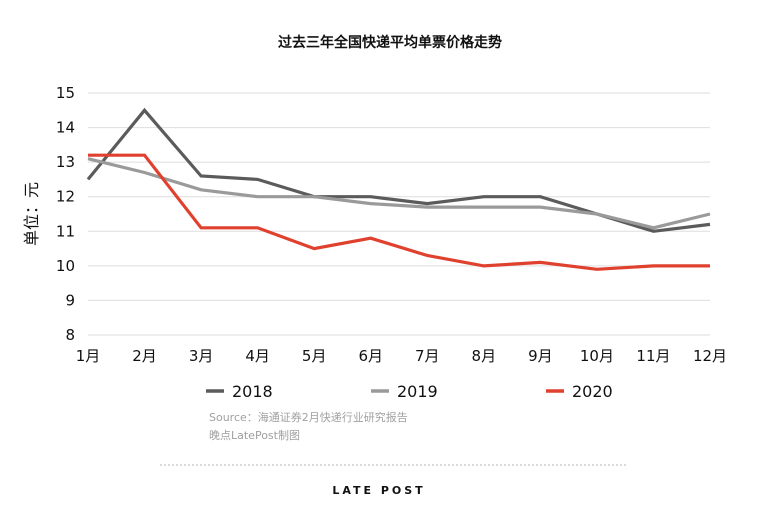  What do you see at coordinates (653, 356) in the screenshot?
I see `x-tick-label: 11月` at bounding box center [653, 356].